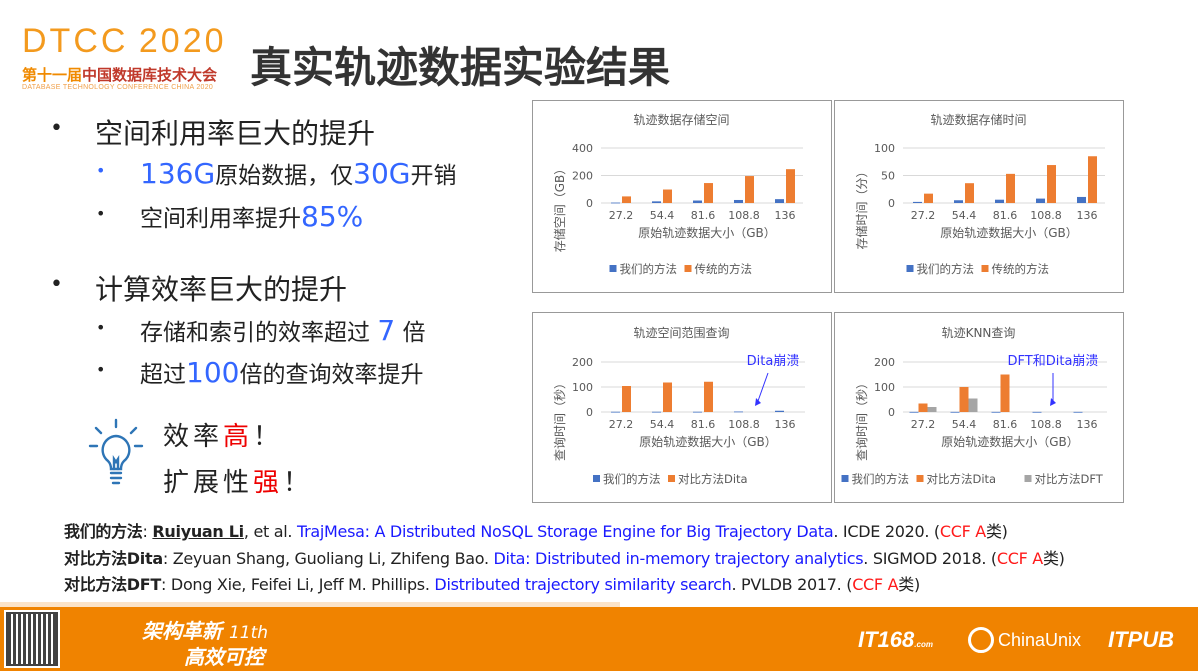  I want to click on legend-label: 对比方法DFT, so click(1069, 479).